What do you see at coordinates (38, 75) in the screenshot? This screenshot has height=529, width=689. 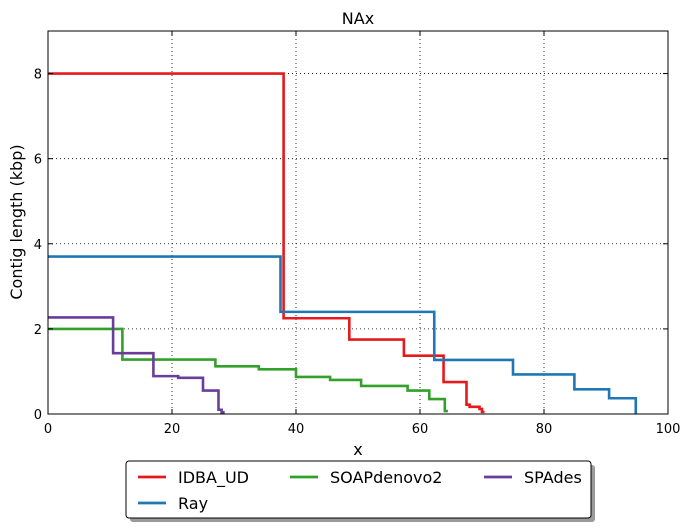 I see `y-tick-label: 8` at bounding box center [38, 75].